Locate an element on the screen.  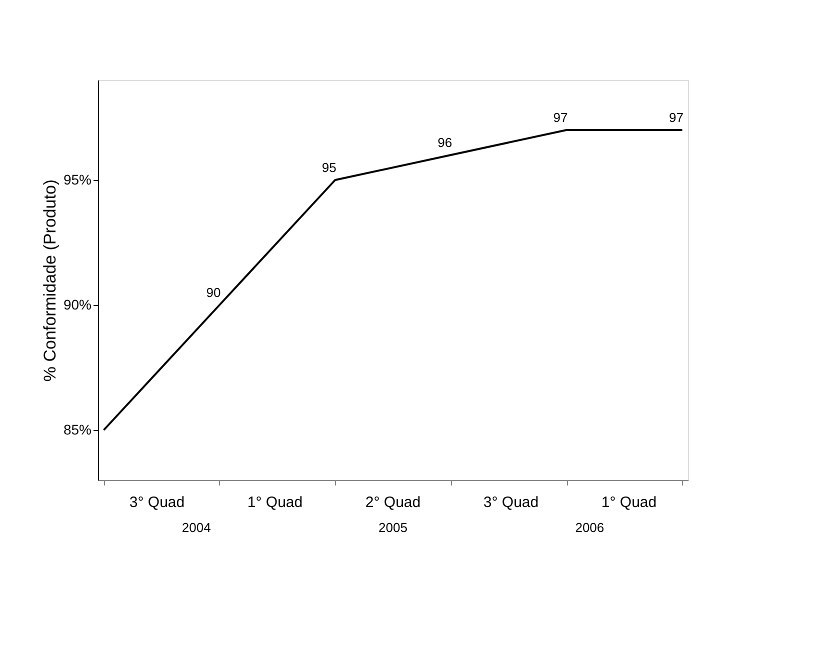
data-label: 95 is located at coordinates (329, 167).